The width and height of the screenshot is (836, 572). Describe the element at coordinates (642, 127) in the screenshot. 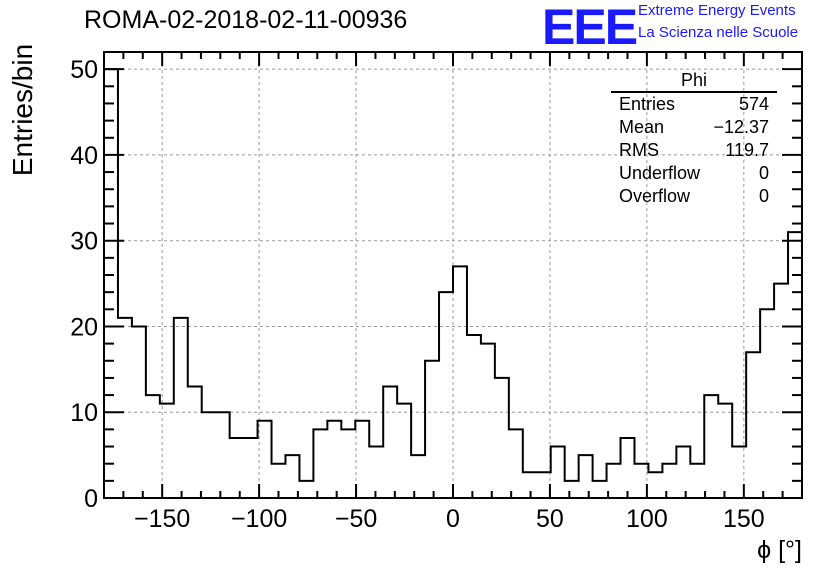

I see `stats-label: Mean` at that location.